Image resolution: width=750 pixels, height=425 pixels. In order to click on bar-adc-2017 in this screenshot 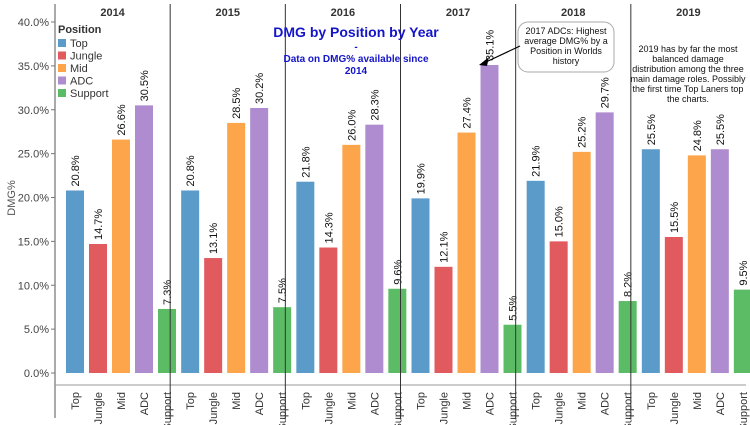, I will do `click(489, 218)`.